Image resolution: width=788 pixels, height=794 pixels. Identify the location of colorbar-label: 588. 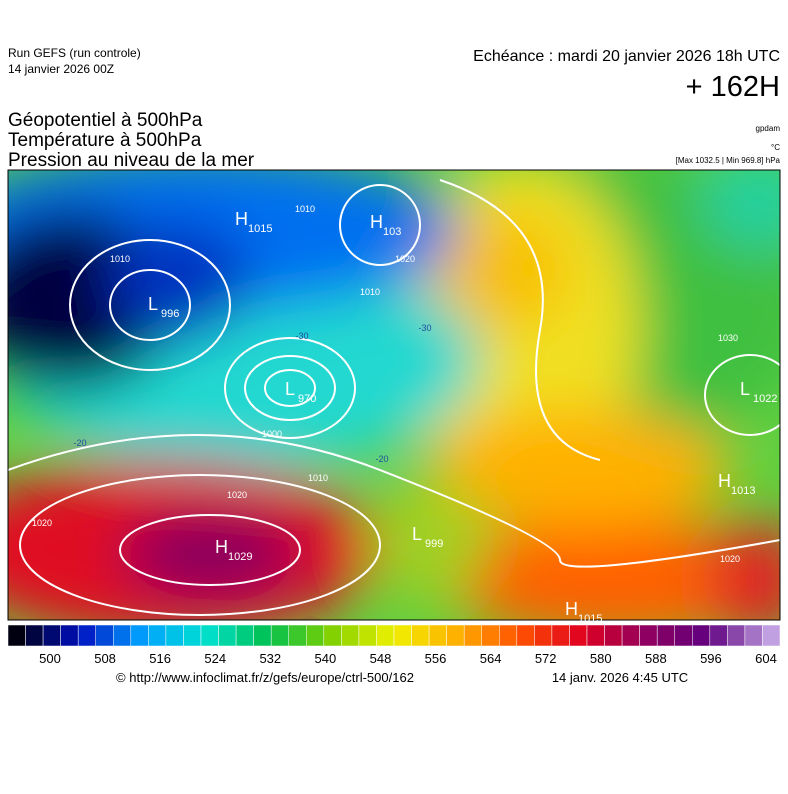
(656, 658).